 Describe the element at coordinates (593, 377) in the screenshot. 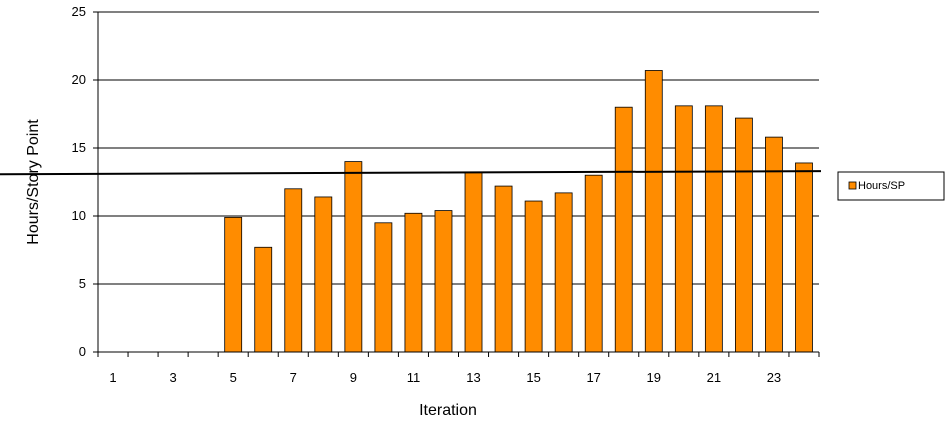

I see `x-tick-label: 17` at that location.